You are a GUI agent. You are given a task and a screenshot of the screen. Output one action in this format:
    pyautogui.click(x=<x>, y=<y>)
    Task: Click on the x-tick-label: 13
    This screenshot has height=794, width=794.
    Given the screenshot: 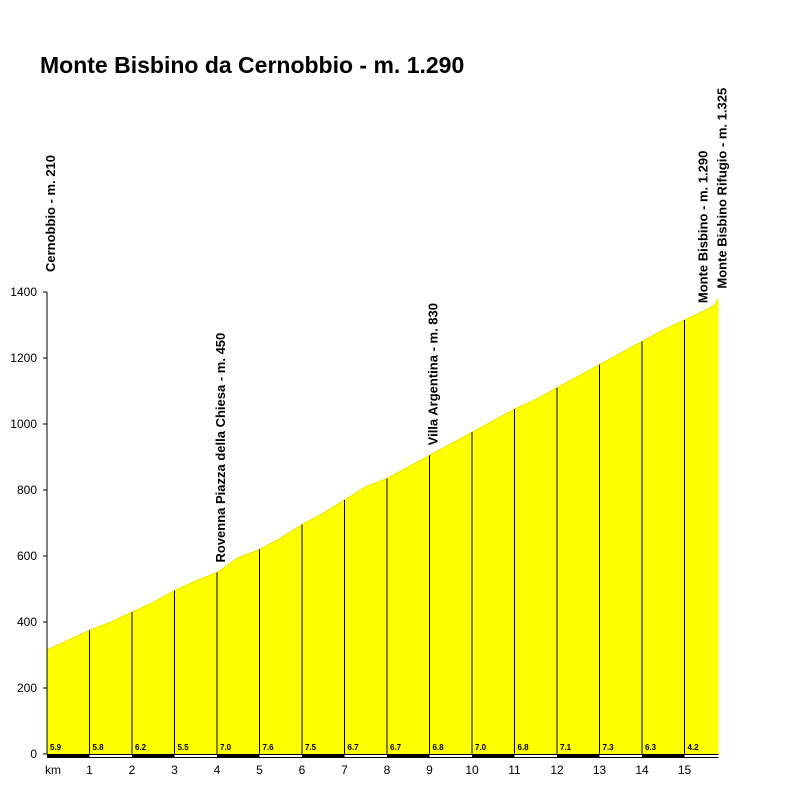 What is the action you would take?
    pyautogui.click(x=600, y=770)
    